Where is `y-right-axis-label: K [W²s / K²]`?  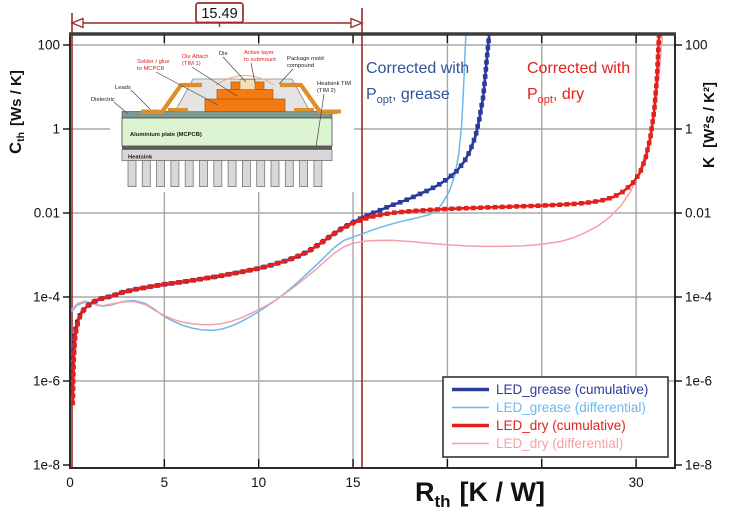
y-right-axis-label: K [W²s / K²] is located at coordinates (709, 125).